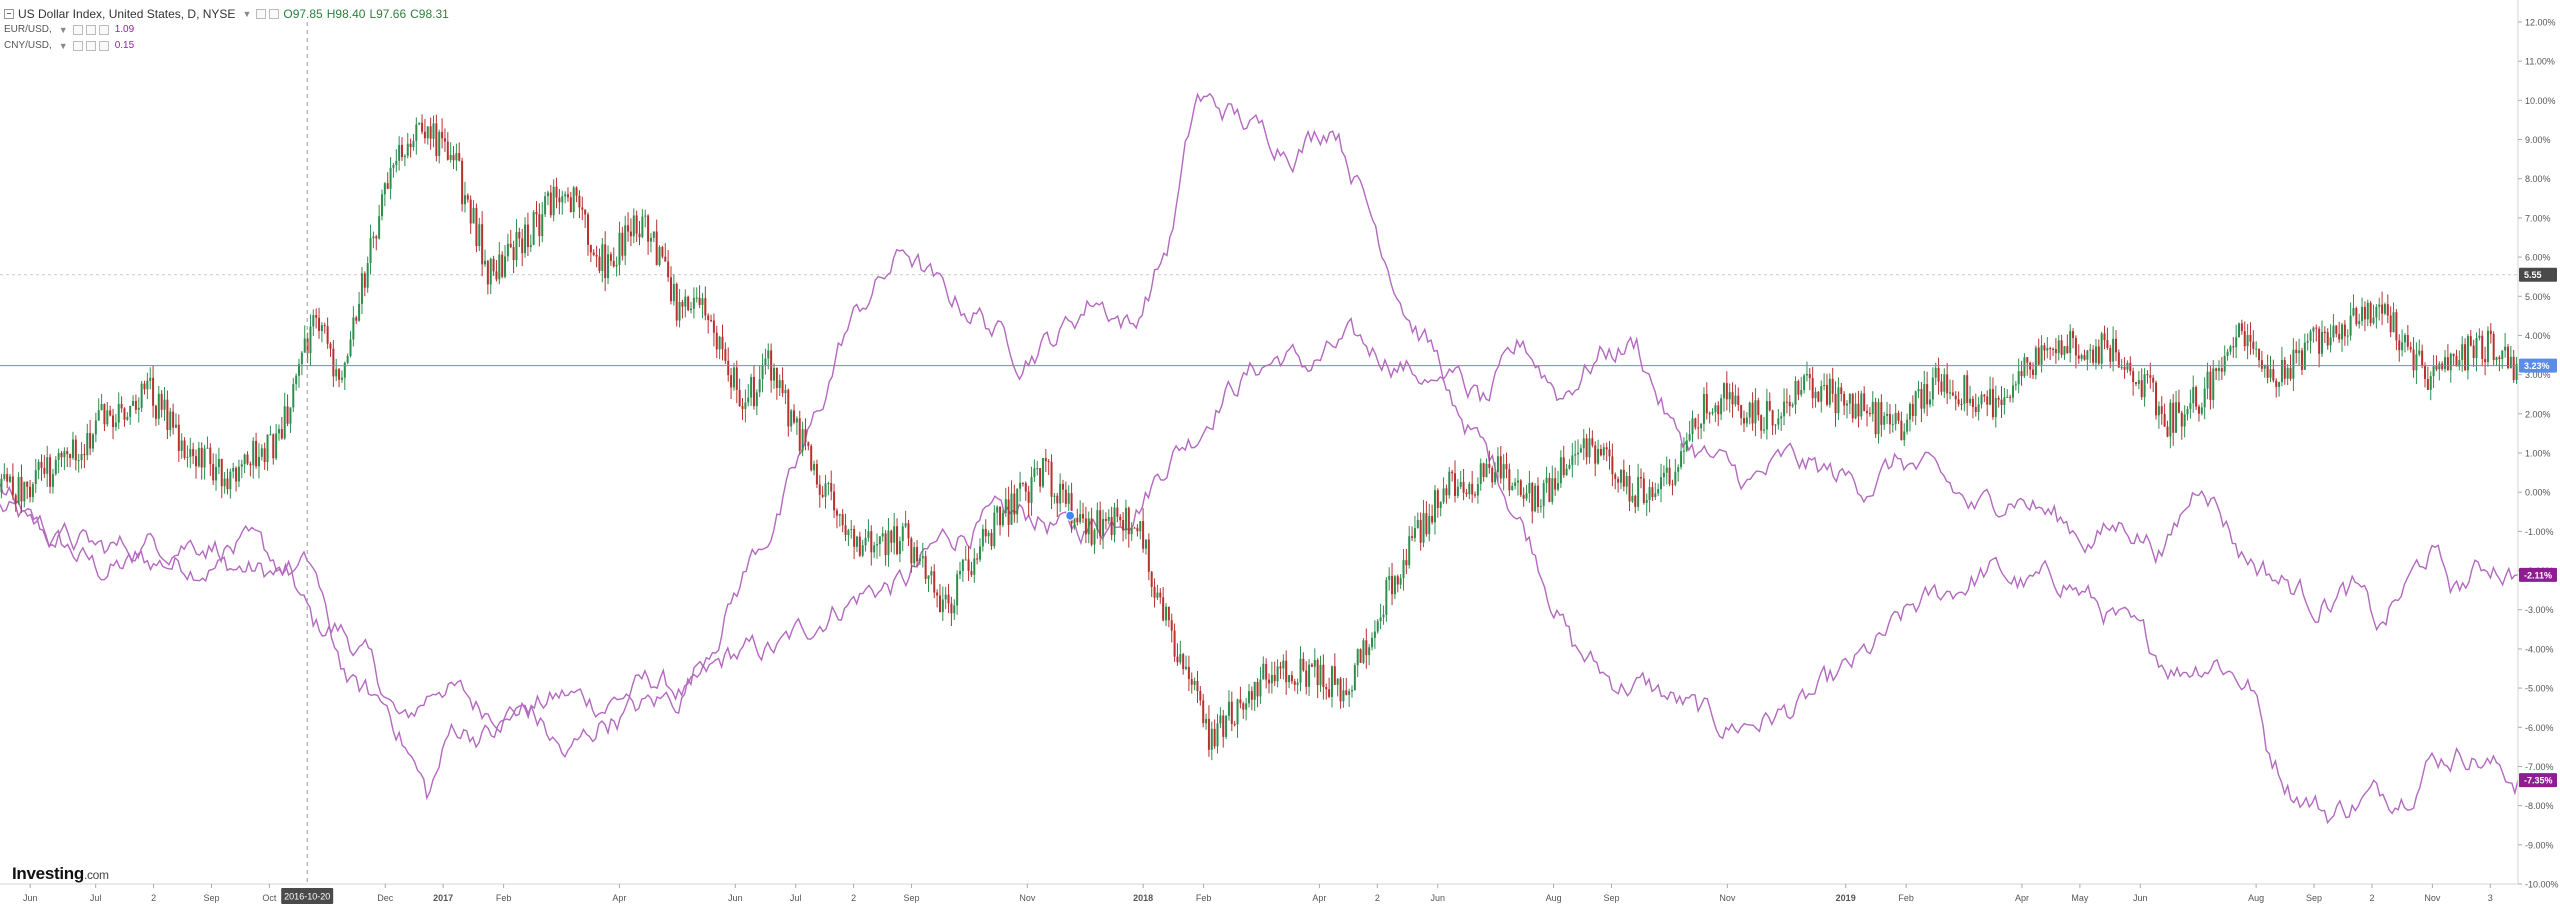 This screenshot has width=2560, height=910. I want to click on x-tick-label: Apr, so click(1319, 898).